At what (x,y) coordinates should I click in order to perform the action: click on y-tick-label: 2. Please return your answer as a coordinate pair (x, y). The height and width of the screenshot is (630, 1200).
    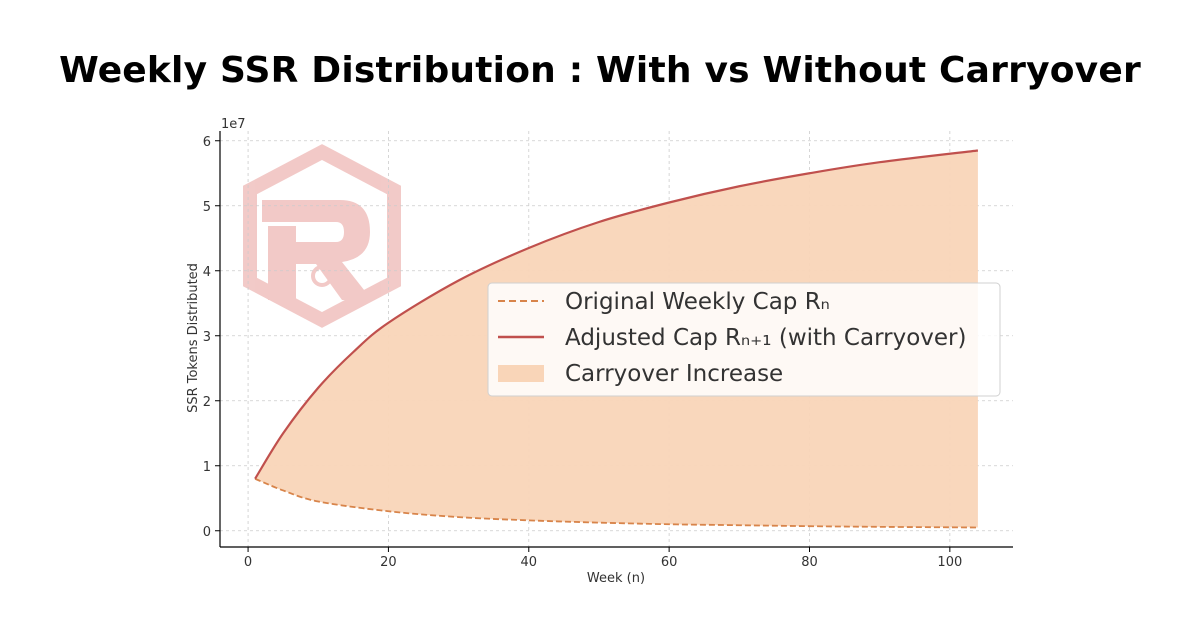
    Looking at the image, I should click on (207, 402).